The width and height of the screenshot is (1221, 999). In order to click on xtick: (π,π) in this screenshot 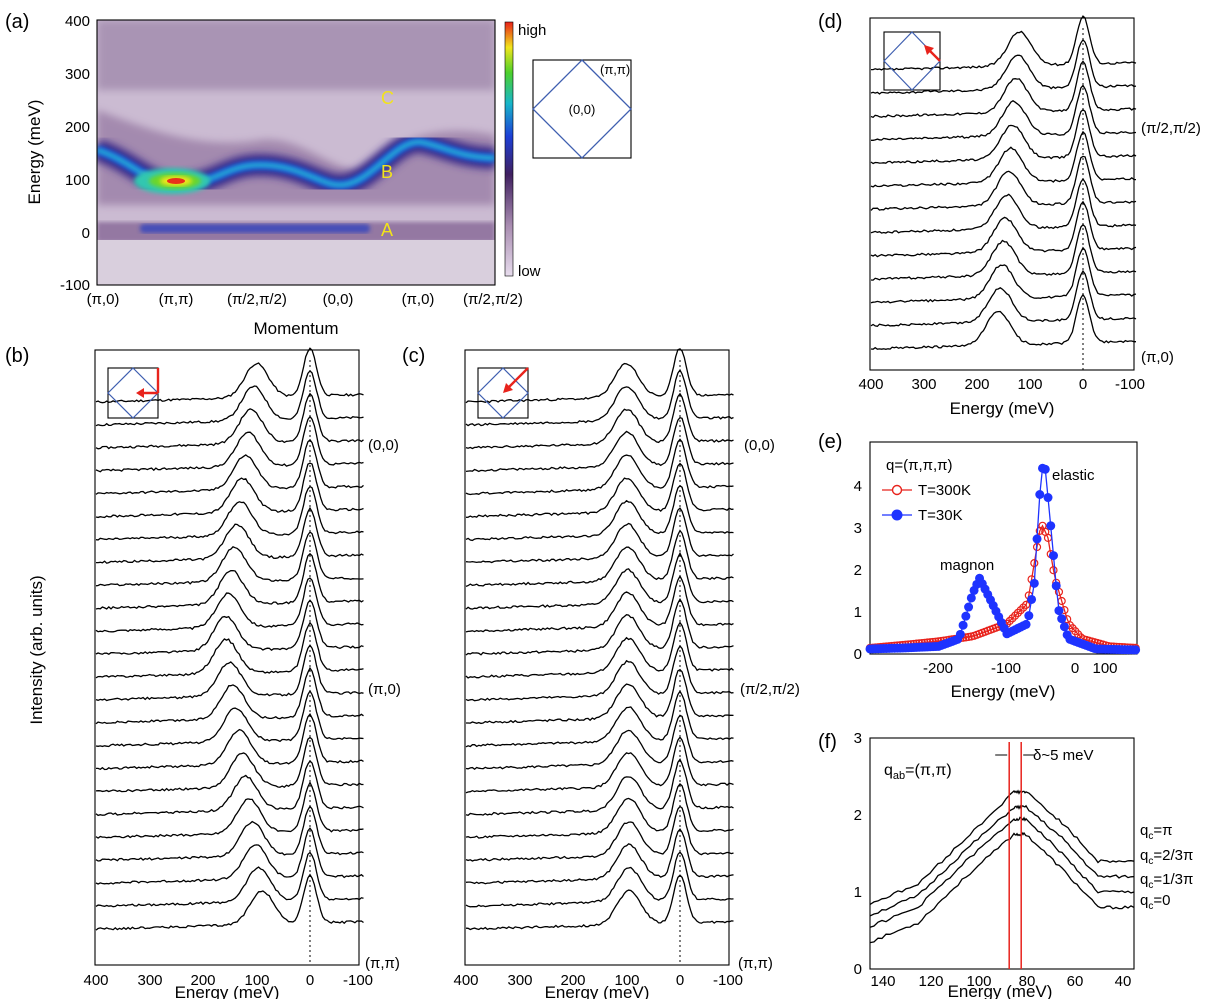, I will do `click(176, 299)`.